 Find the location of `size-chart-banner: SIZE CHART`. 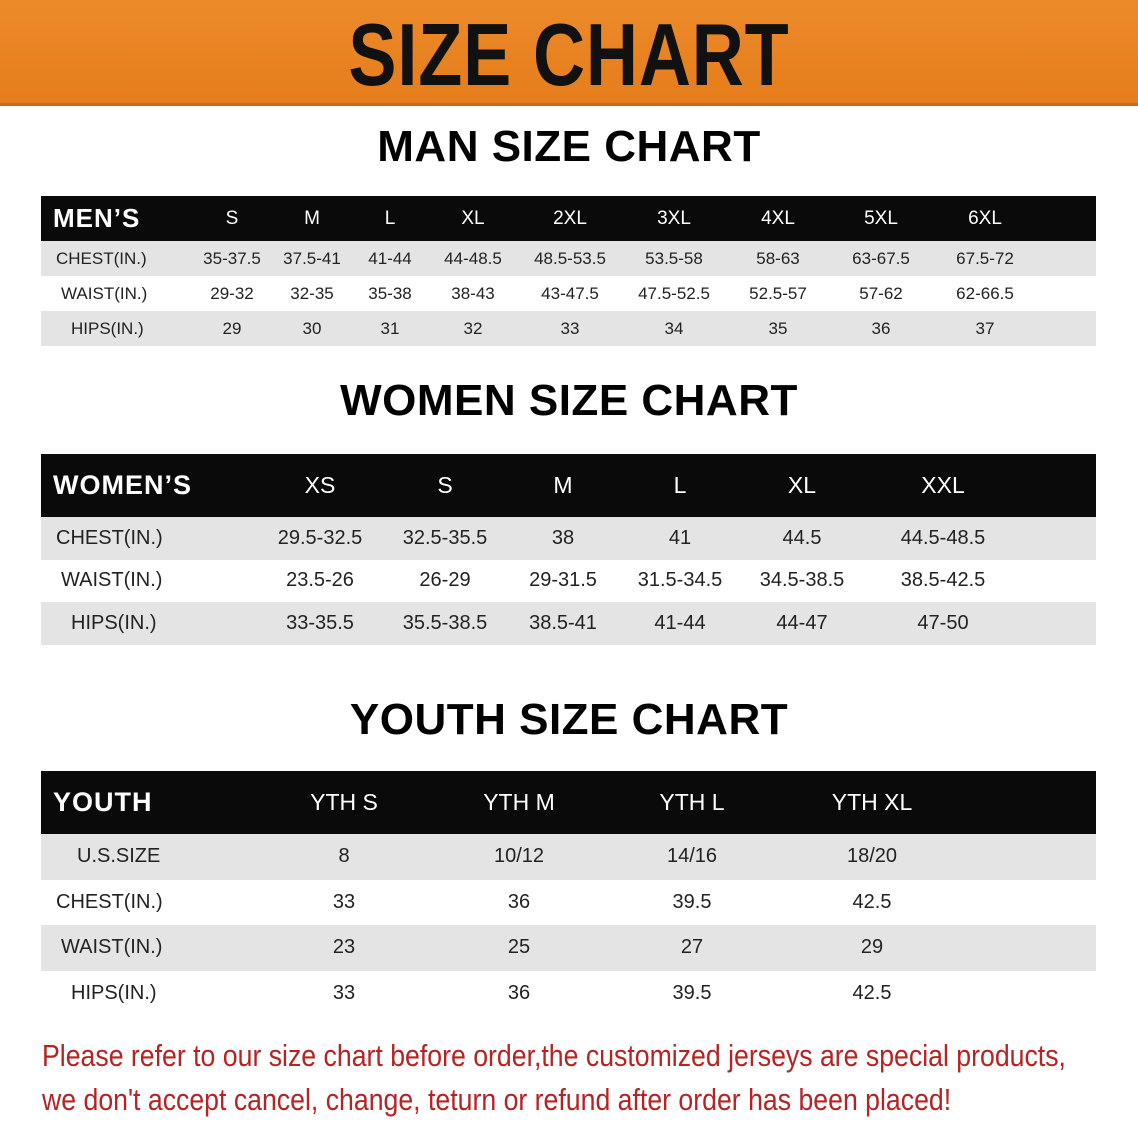

size-chart-banner: SIZE CHART is located at coordinates (569, 53).